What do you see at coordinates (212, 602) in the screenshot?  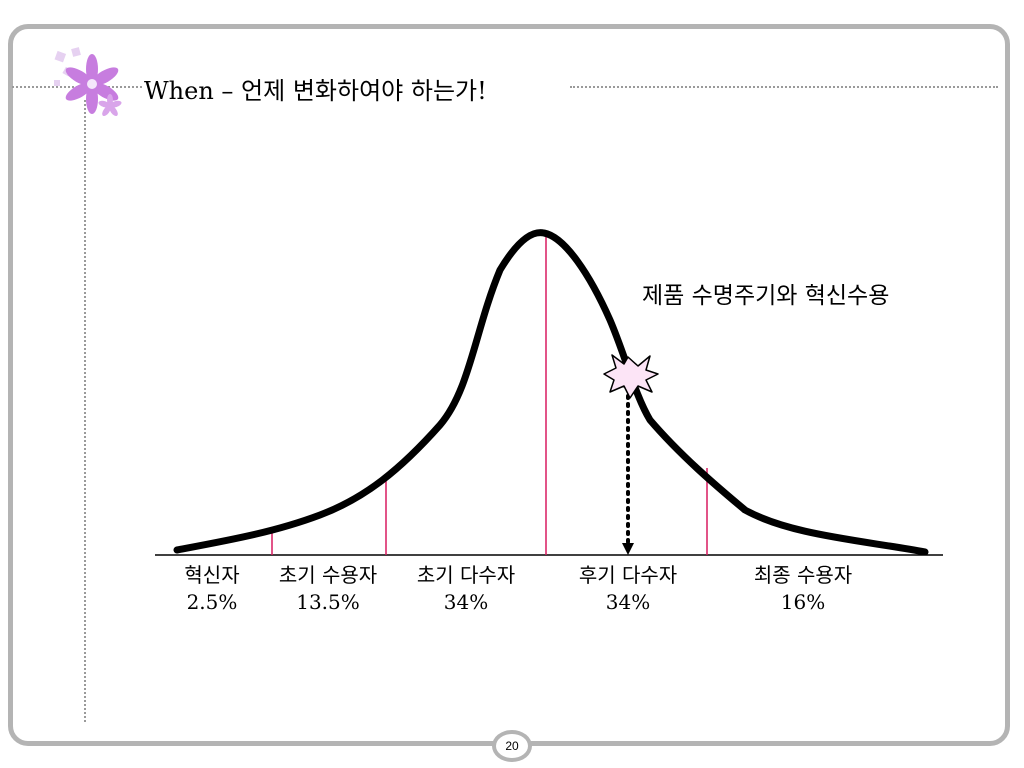 I see `segment-percent: 2.5%` at bounding box center [212, 602].